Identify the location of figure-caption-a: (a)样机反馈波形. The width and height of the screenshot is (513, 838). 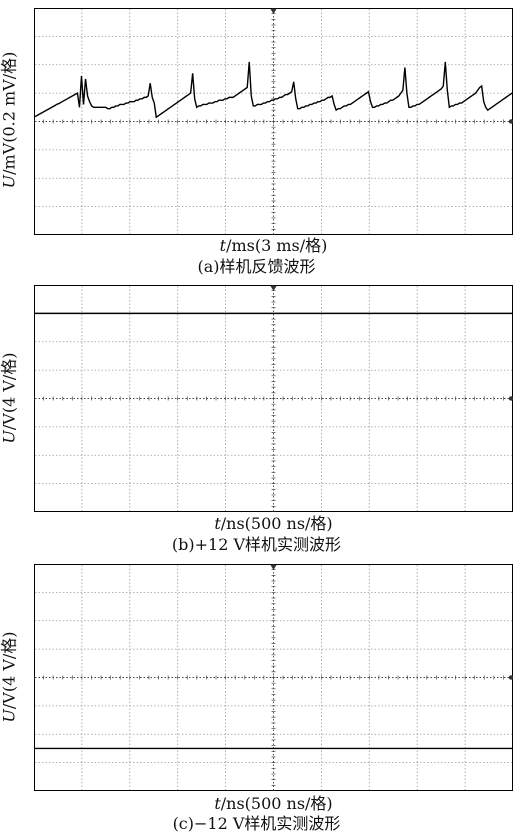
(256, 266).